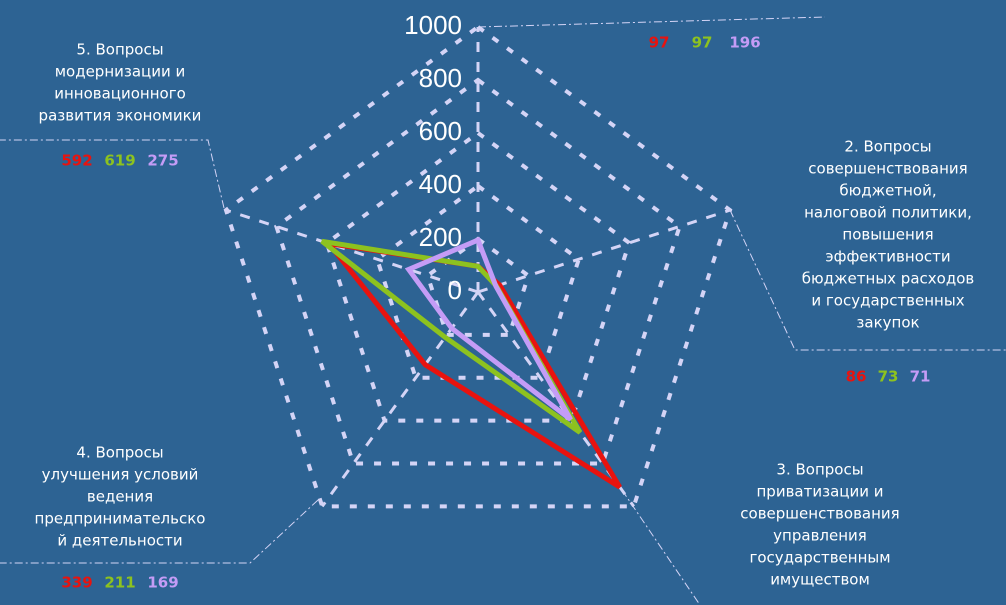 The width and height of the screenshot is (1006, 605). What do you see at coordinates (119, 583) in the screenshot?
I see `value-label: 211` at bounding box center [119, 583].